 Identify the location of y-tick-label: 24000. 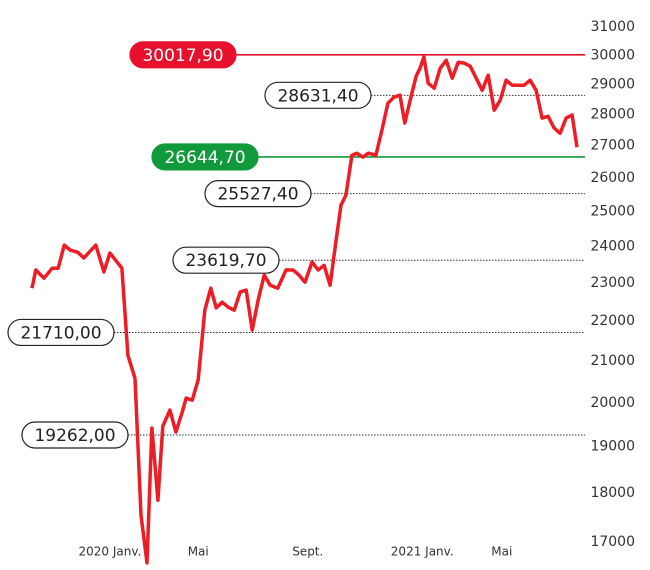
(612, 247).